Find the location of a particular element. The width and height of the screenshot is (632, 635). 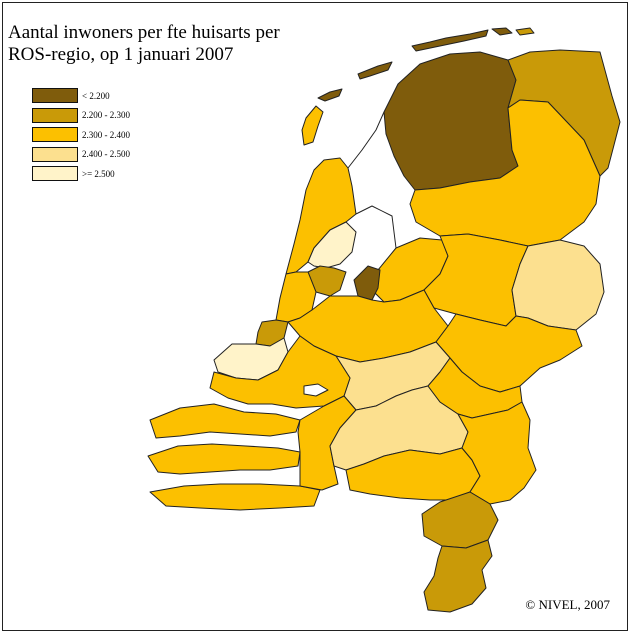

legend-item: 2.200 - 2.300 is located at coordinates (81, 116).